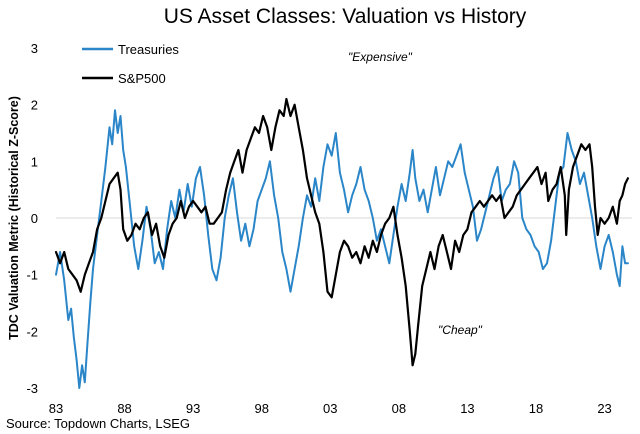 This screenshot has width=640, height=434. What do you see at coordinates (32, 275) in the screenshot?
I see `y-tick-label: -1` at bounding box center [32, 275].